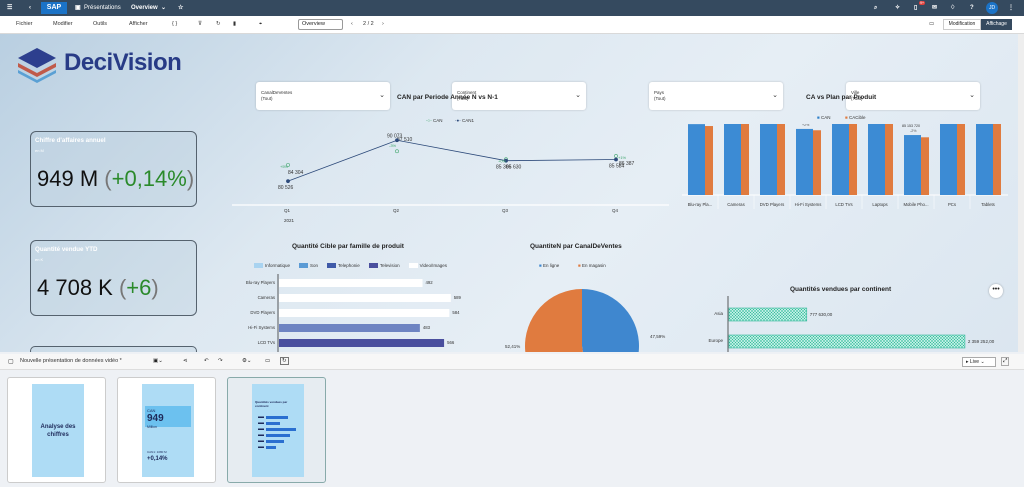  Describe the element at coordinates (1021, 193) in the screenshot. I see `vertical-scrollbar` at that location.